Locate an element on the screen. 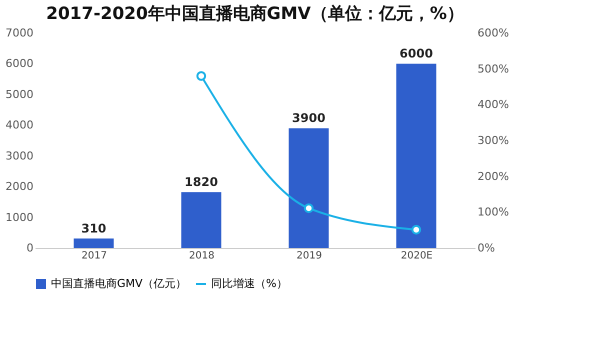 This screenshot has height=356, width=596. y2-tick-label: 100% is located at coordinates (493, 212).